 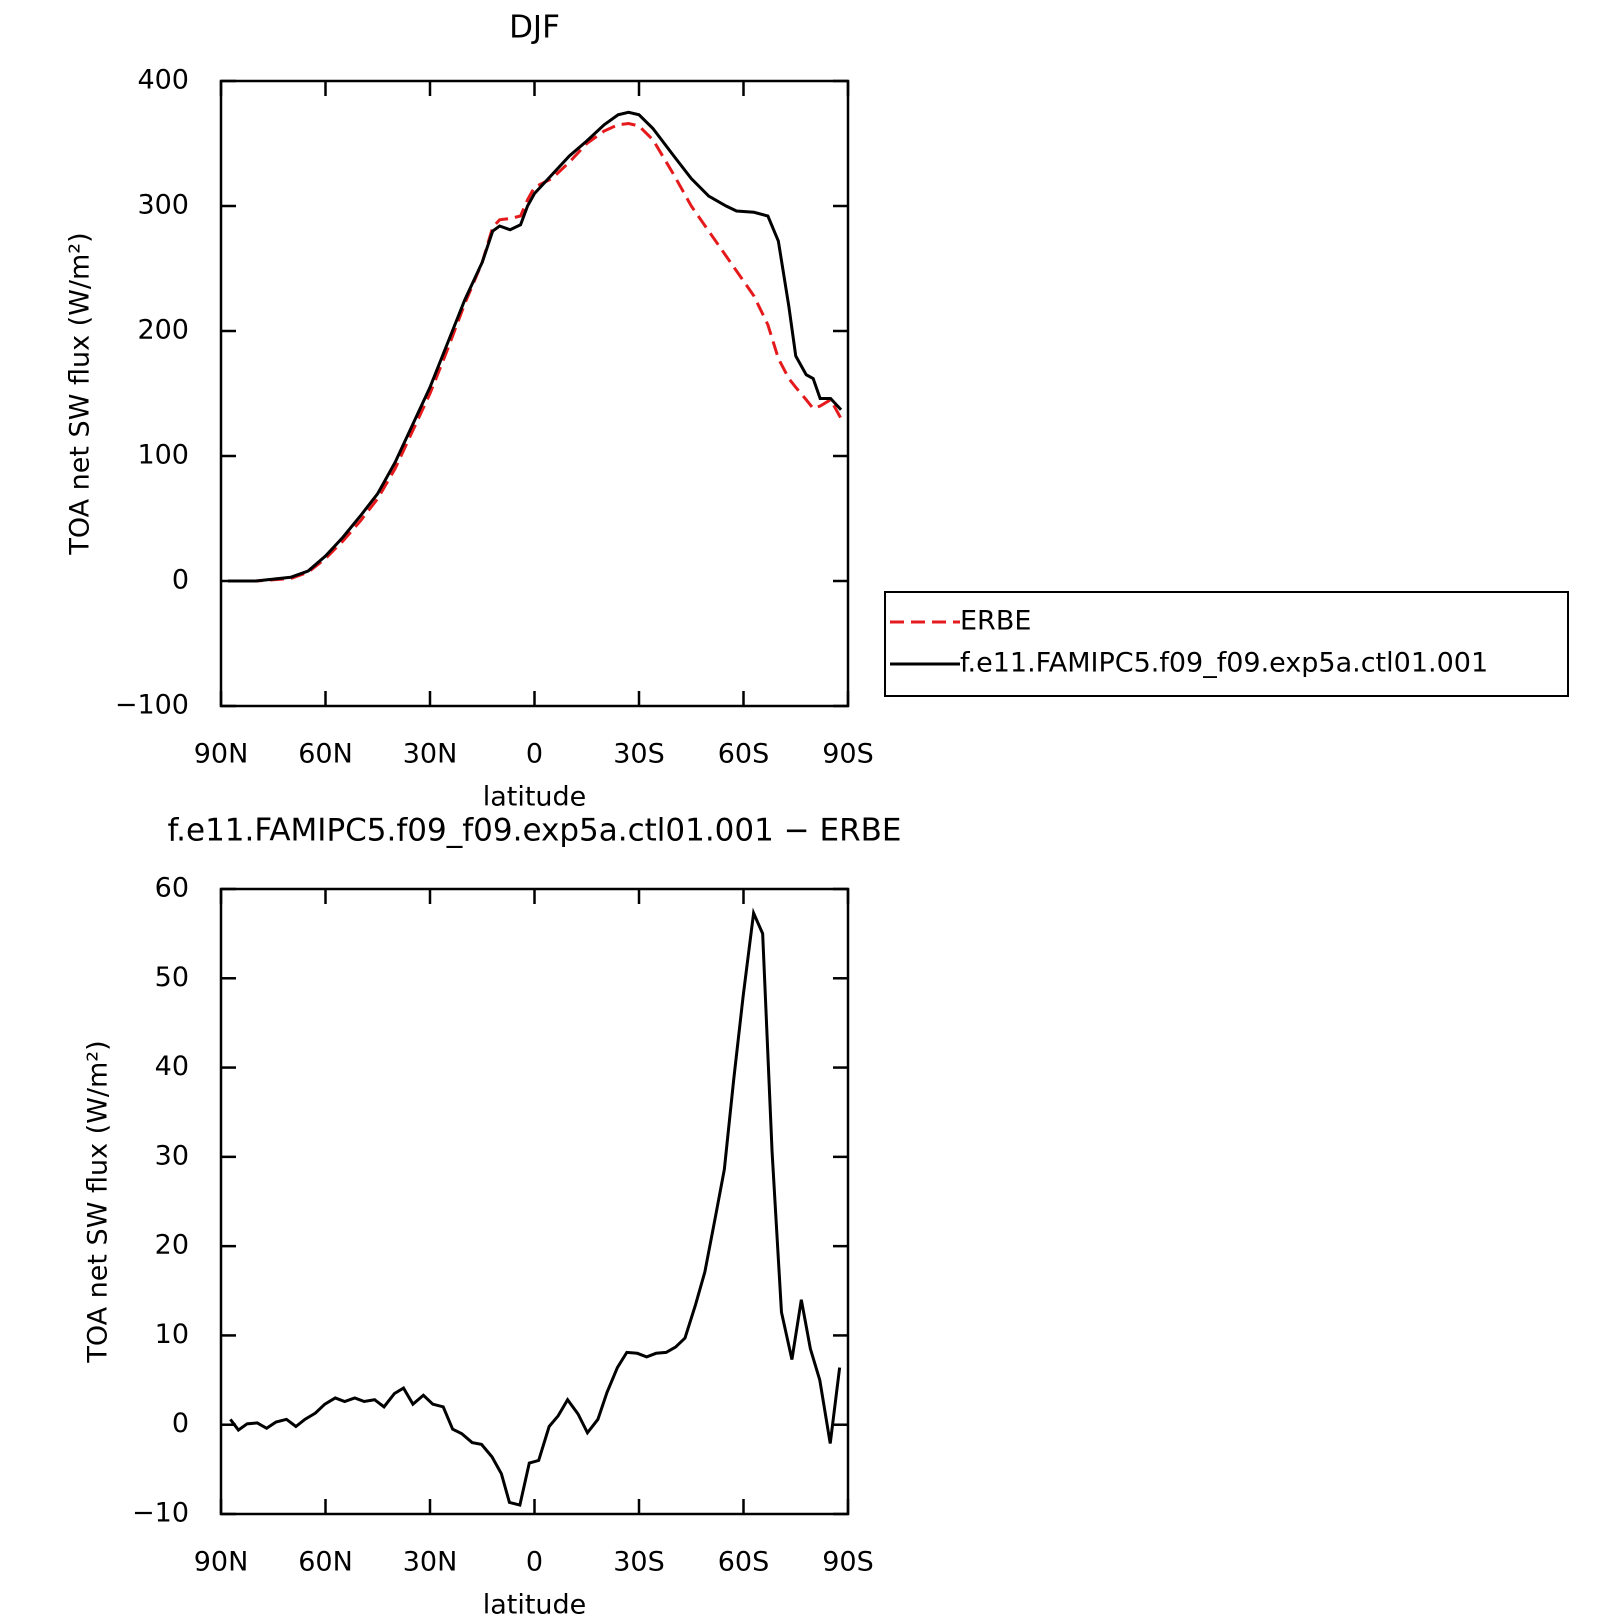 I want to click on y-tick-label: 50, so click(x=172, y=977).